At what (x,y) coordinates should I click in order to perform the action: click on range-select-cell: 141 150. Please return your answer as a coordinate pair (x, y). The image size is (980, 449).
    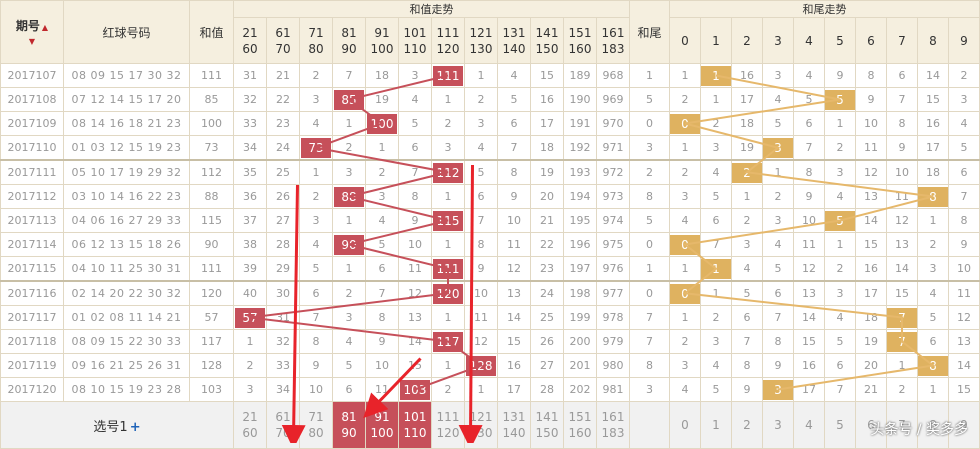
    Looking at the image, I should click on (547, 425).